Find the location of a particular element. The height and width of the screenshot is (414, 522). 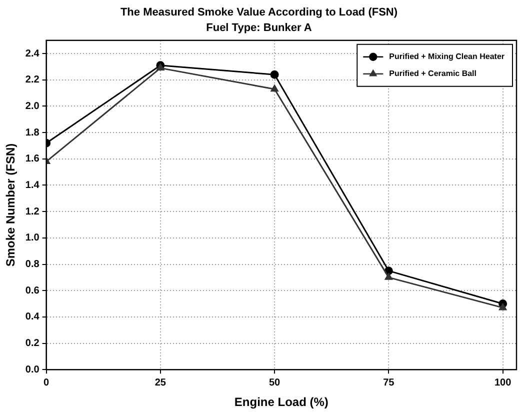

x-tick-label: 25 is located at coordinates (160, 382).